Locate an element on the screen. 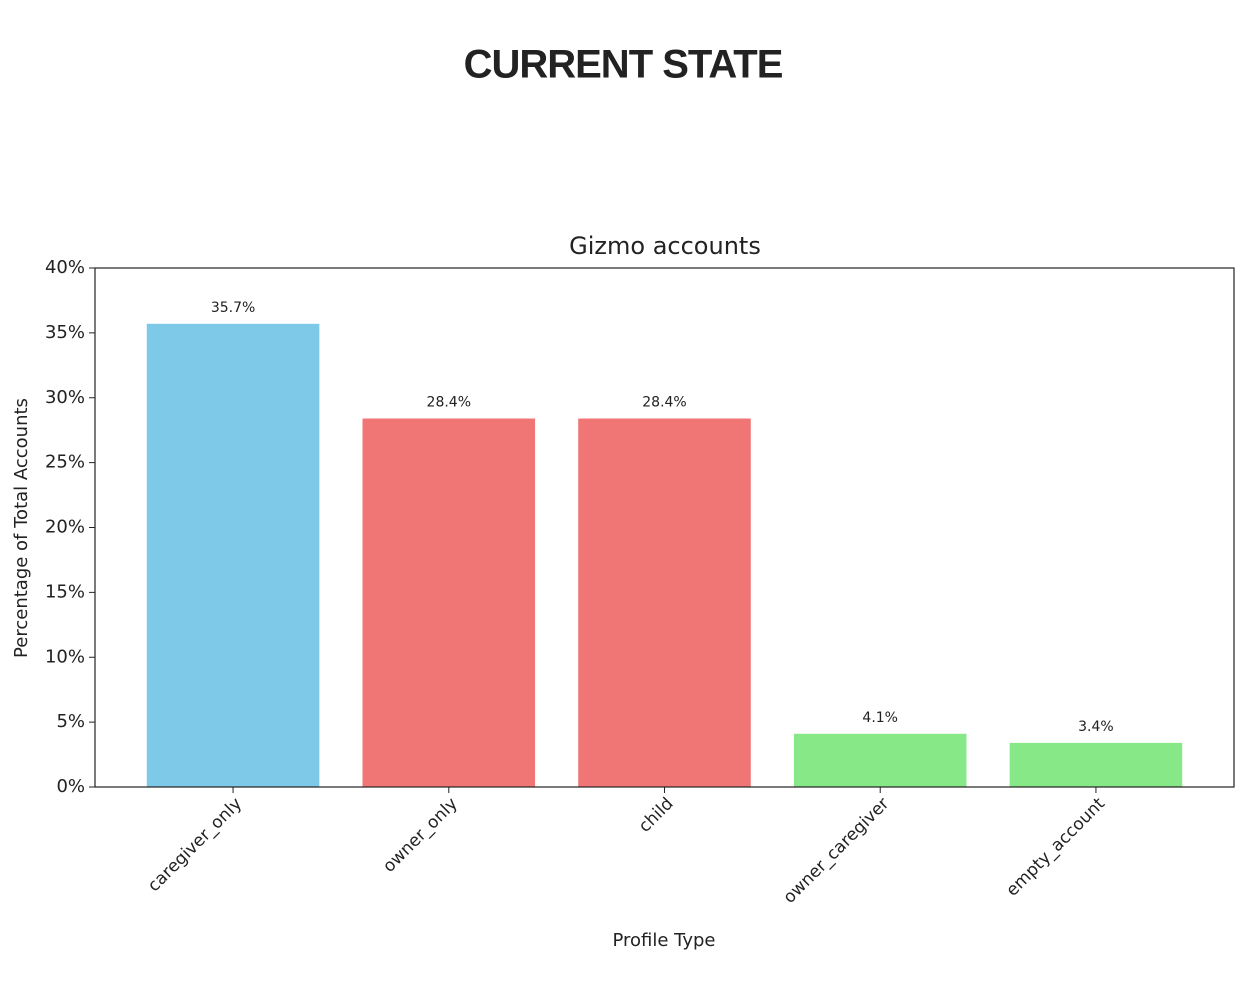 The image size is (1246, 985). y-tick-label: 5% is located at coordinates (70, 721).